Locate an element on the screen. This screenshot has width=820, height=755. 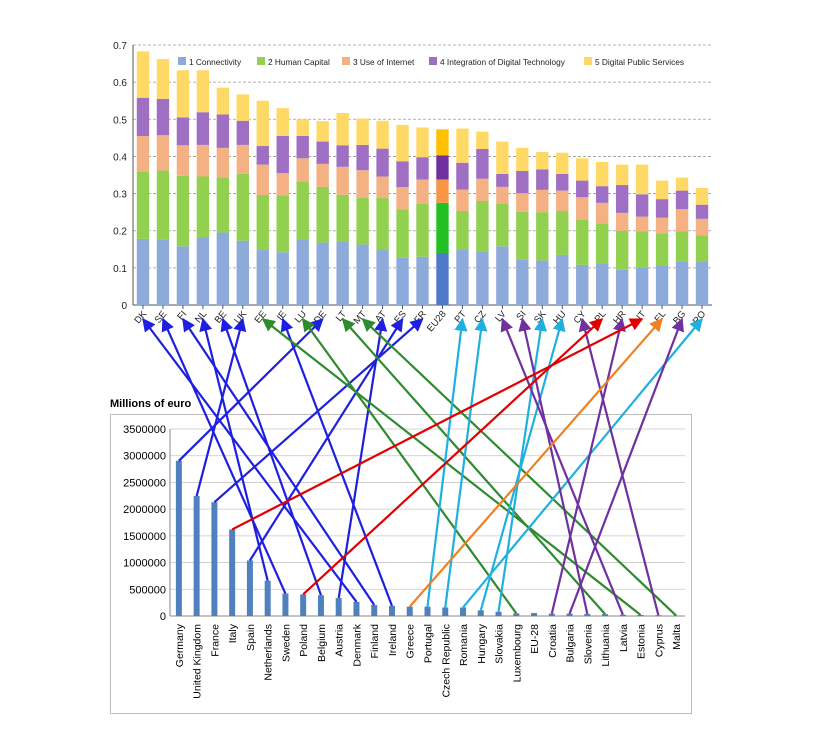
top-x-tick-label: LT is located at coordinates (341, 316).